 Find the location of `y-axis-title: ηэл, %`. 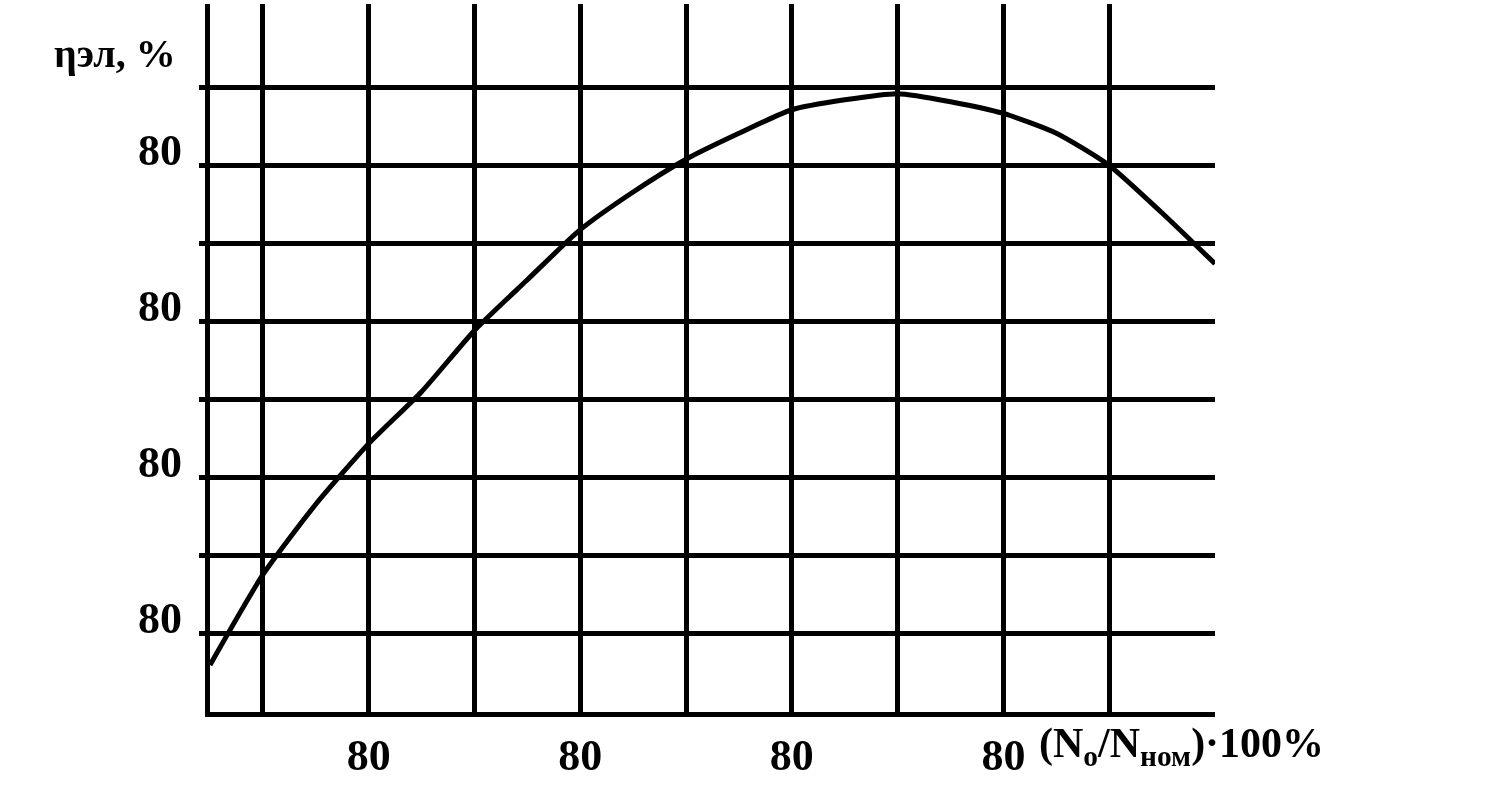

y-axis-title: ηэл, % is located at coordinates (115, 53).